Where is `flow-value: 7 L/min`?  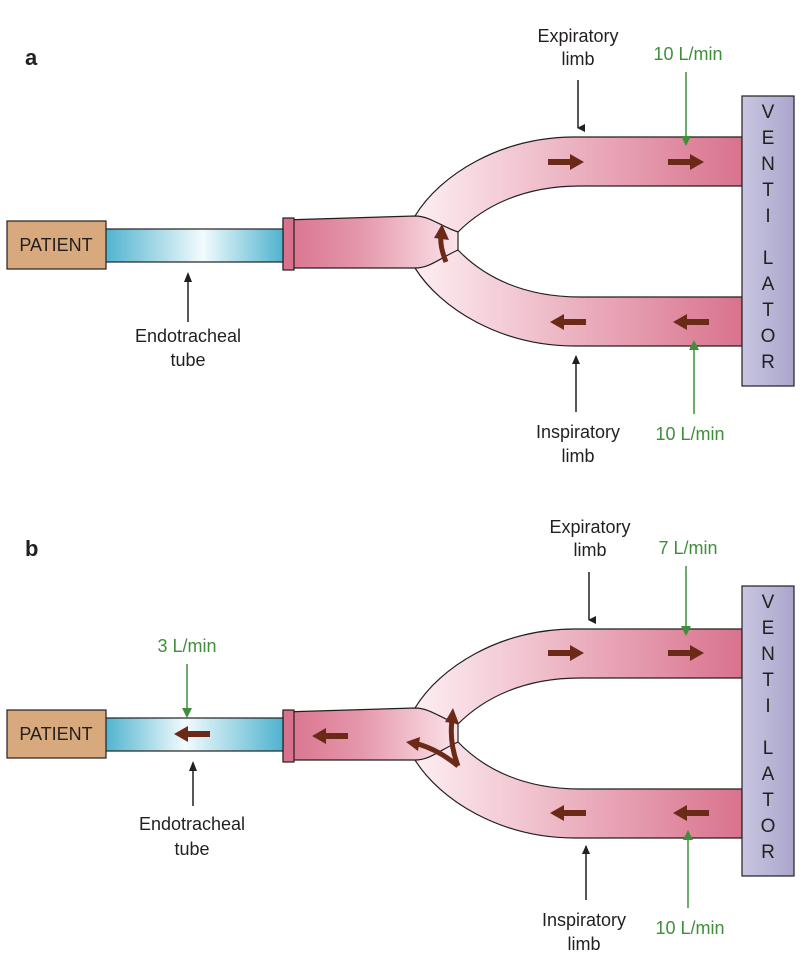 flow-value: 7 L/min is located at coordinates (687, 548).